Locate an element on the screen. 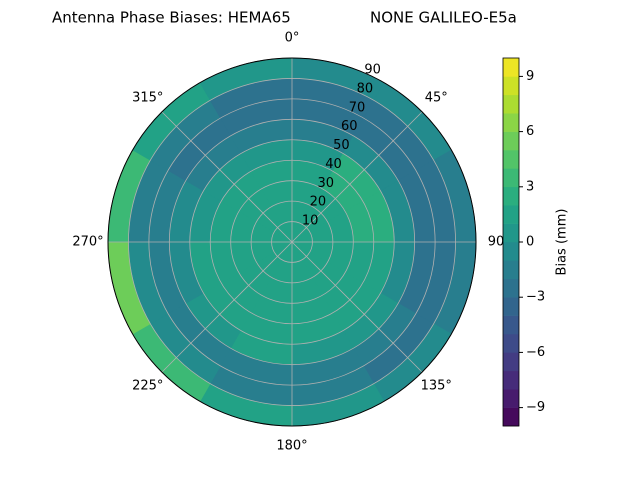  colorbar-tick-label: 6 is located at coordinates (530, 131).